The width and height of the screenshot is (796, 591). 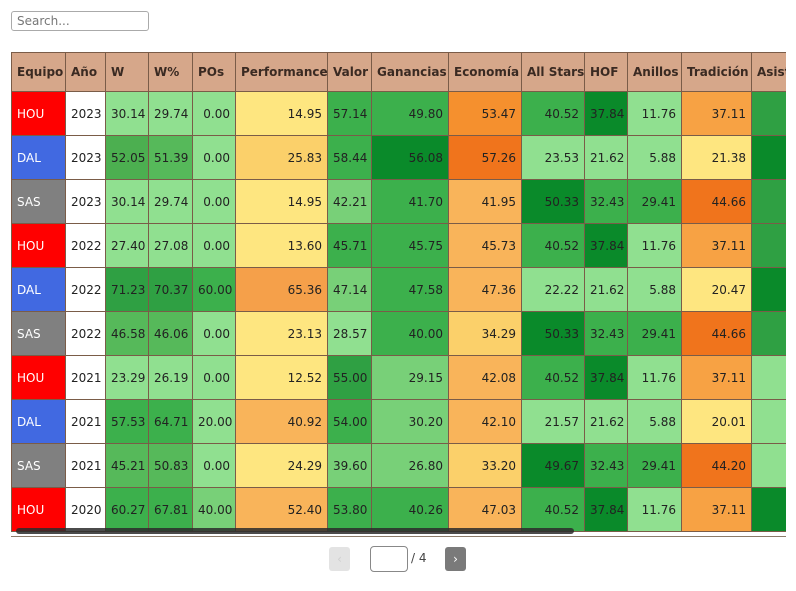 What do you see at coordinates (485, 333) in the screenshot?
I see `table-cell: 34.29` at bounding box center [485, 333].